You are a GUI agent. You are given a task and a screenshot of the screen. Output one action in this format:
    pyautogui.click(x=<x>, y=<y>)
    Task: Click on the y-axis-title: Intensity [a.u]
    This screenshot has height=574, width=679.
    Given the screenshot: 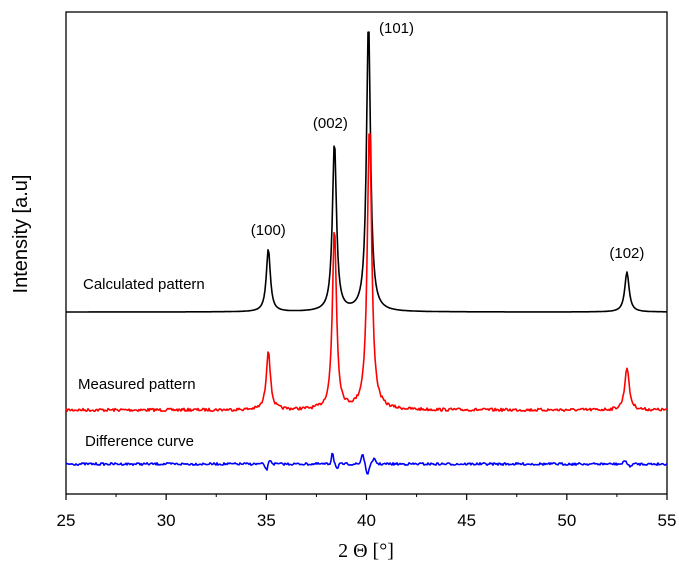 What is the action you would take?
    pyautogui.click(x=21, y=234)
    